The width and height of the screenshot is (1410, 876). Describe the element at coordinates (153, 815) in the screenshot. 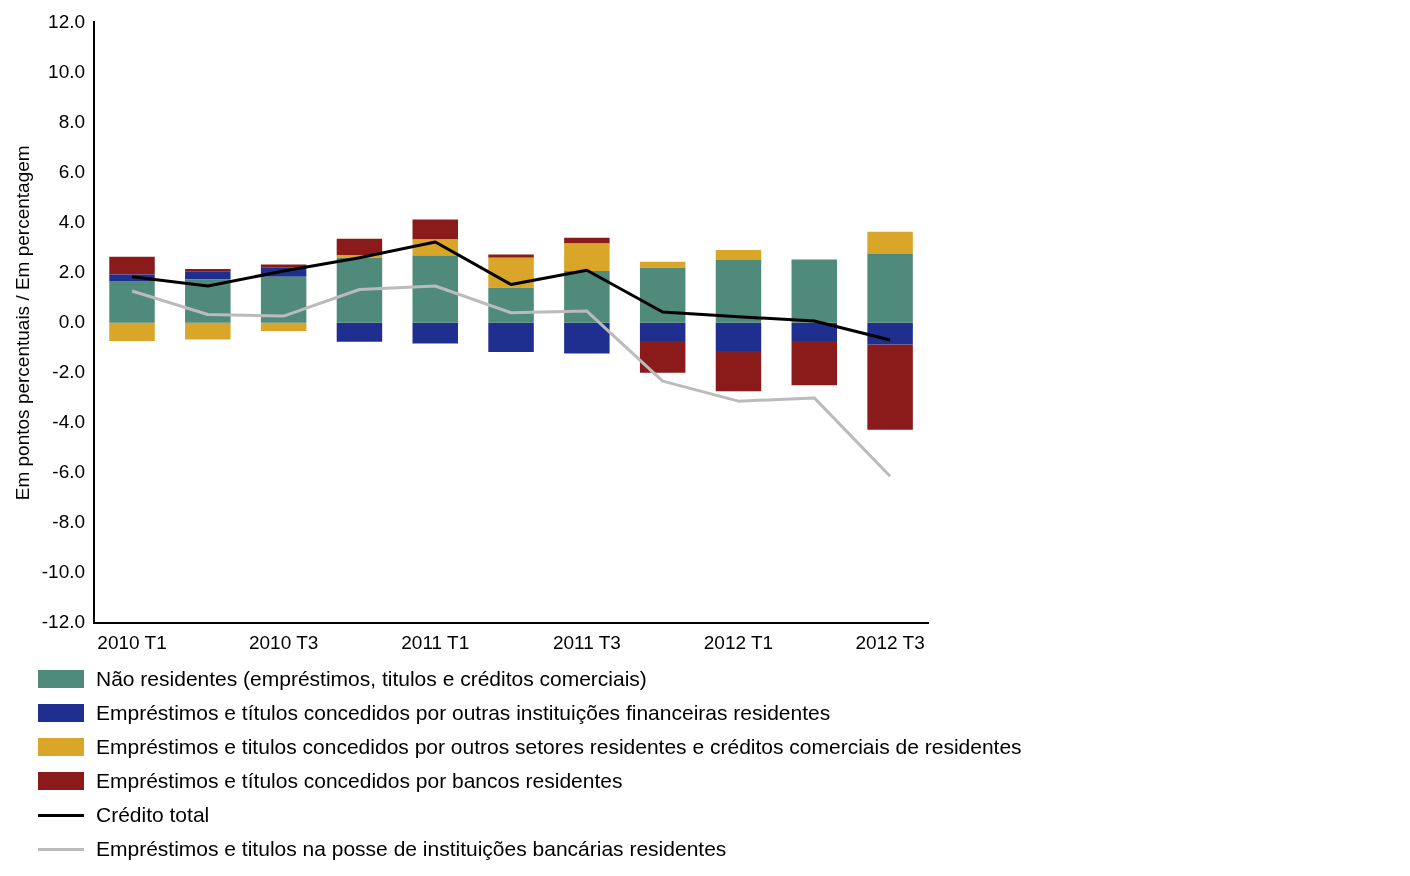

I see `legend-label: Crédito total` at that location.